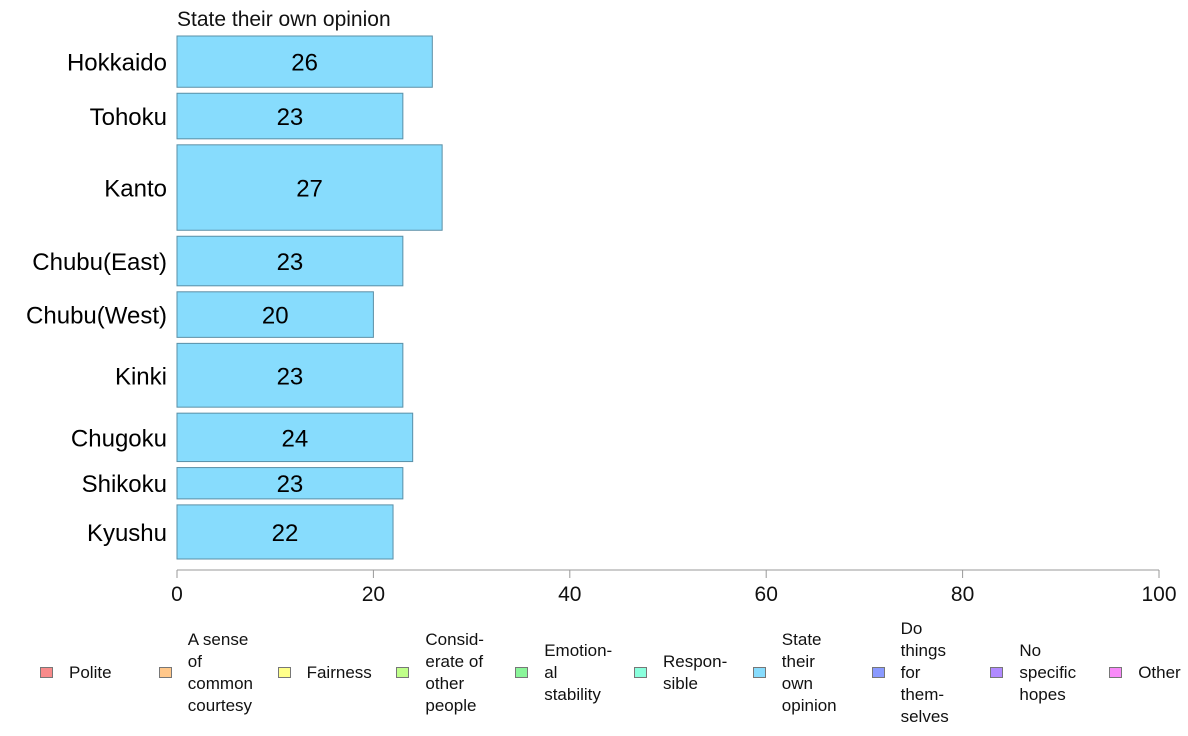 The height and width of the screenshot is (736, 1188). What do you see at coordinates (766, 594) in the screenshot?
I see `x-tick-label: 60` at bounding box center [766, 594].